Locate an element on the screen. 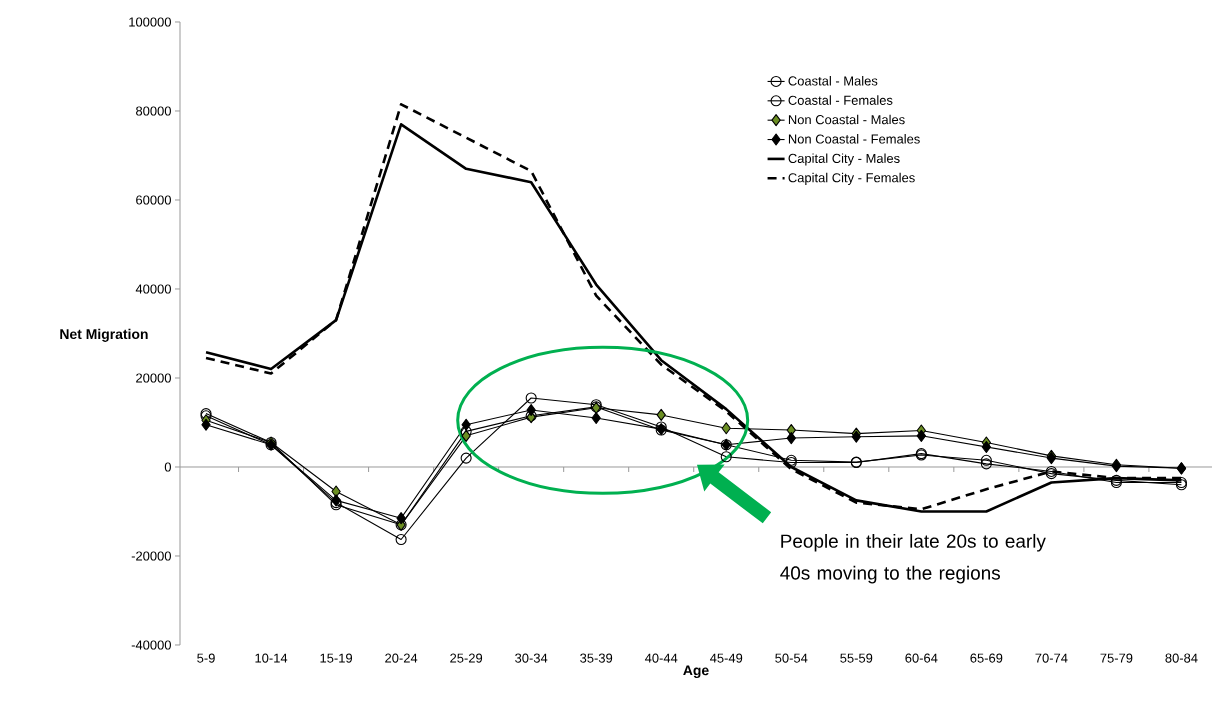 This screenshot has height=713, width=1213. x-tick-label: 70-74 is located at coordinates (1051, 658).